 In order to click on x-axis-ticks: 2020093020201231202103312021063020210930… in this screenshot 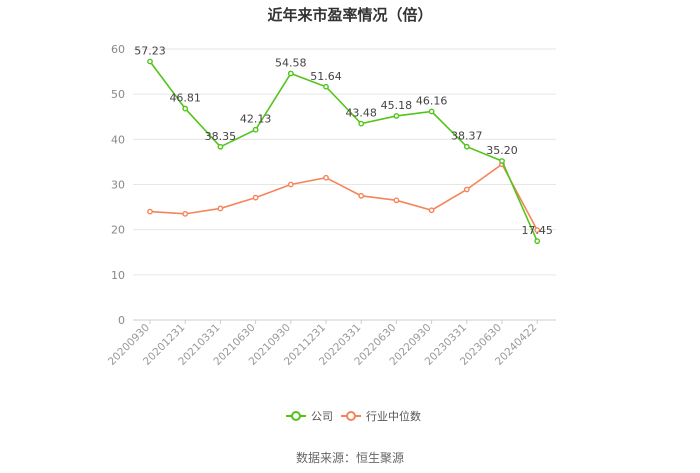, I will do `click(322, 344)`.